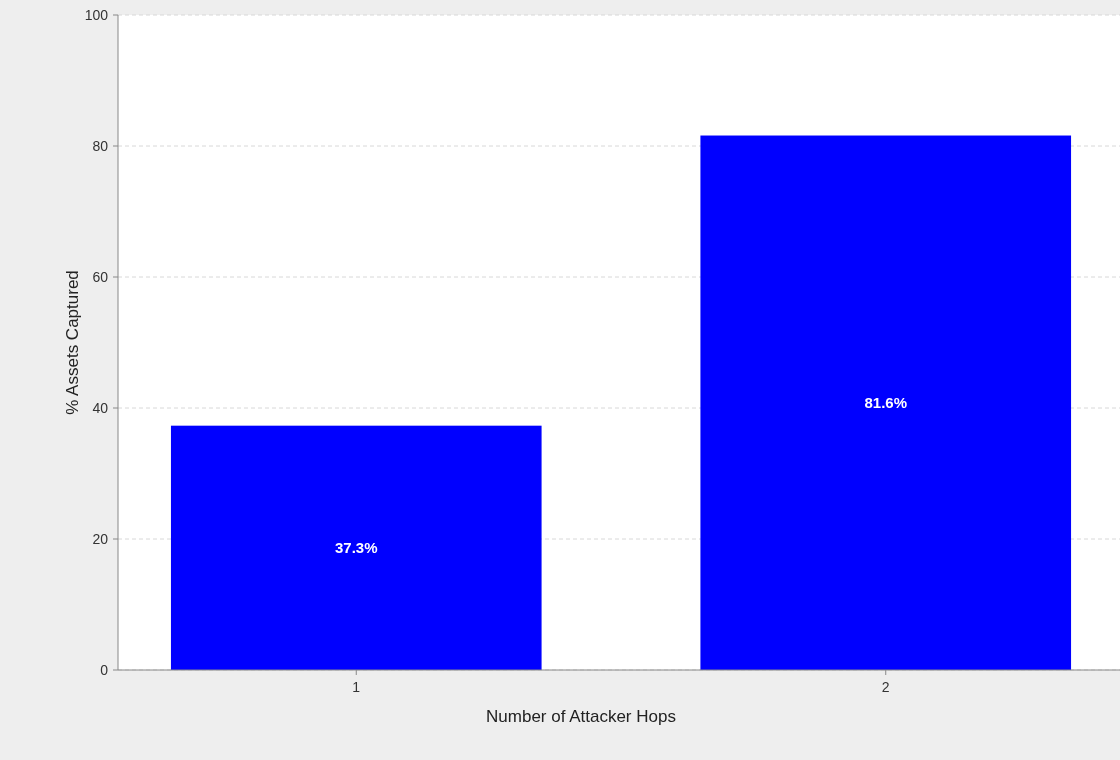 The height and width of the screenshot is (760, 1120). I want to click on y-axis-title: % Assets Captured, so click(72, 342).